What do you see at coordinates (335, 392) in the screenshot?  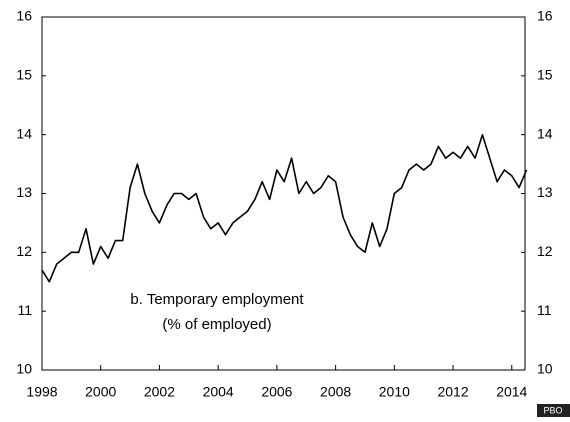 I see `x-tick-label: 2008` at bounding box center [335, 392].